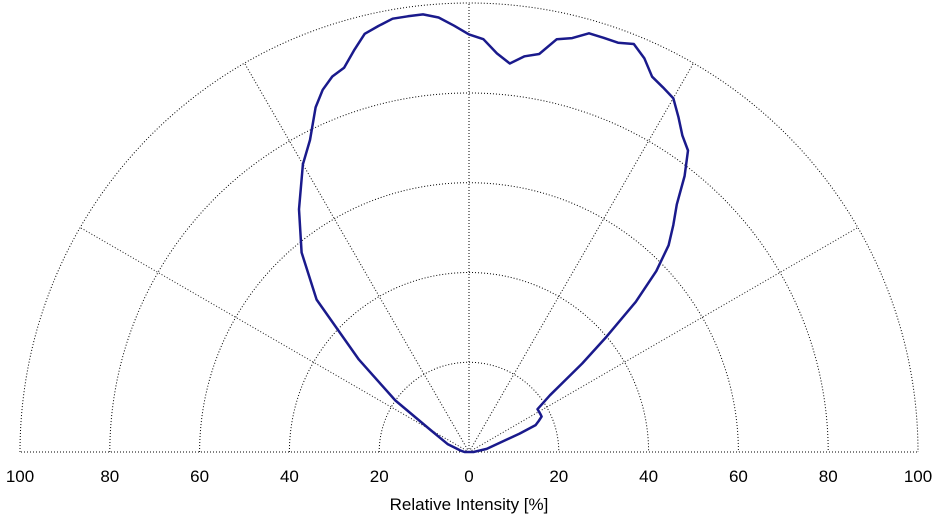 The width and height of the screenshot is (936, 518). I want to click on x-axis-label: Relative Intensity [%], so click(469, 504).